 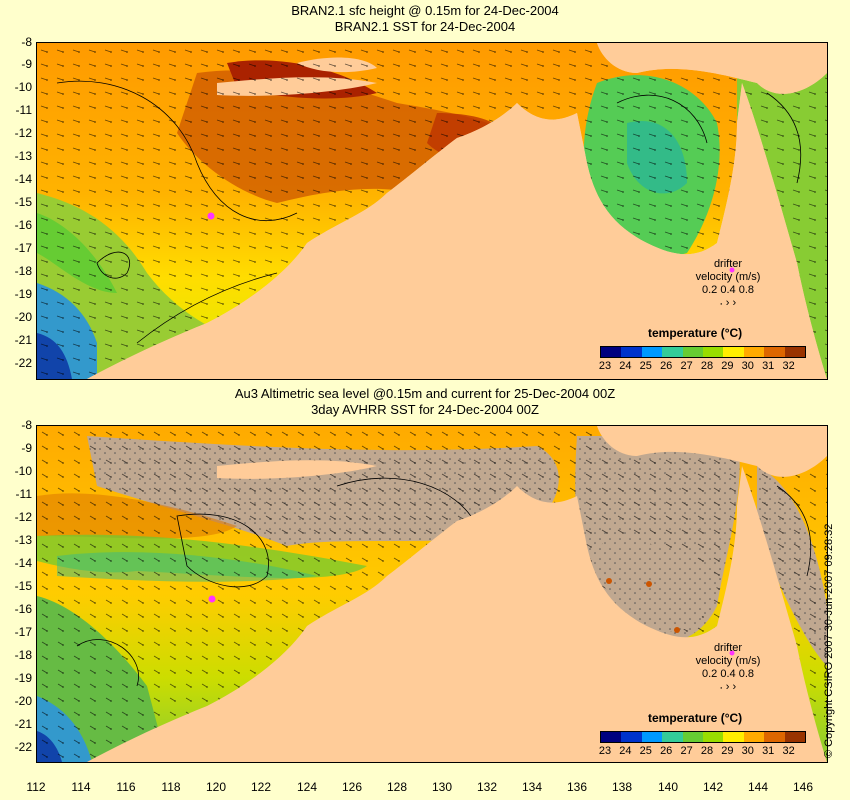 I want to click on lon-tick: 122, so click(x=261, y=787).